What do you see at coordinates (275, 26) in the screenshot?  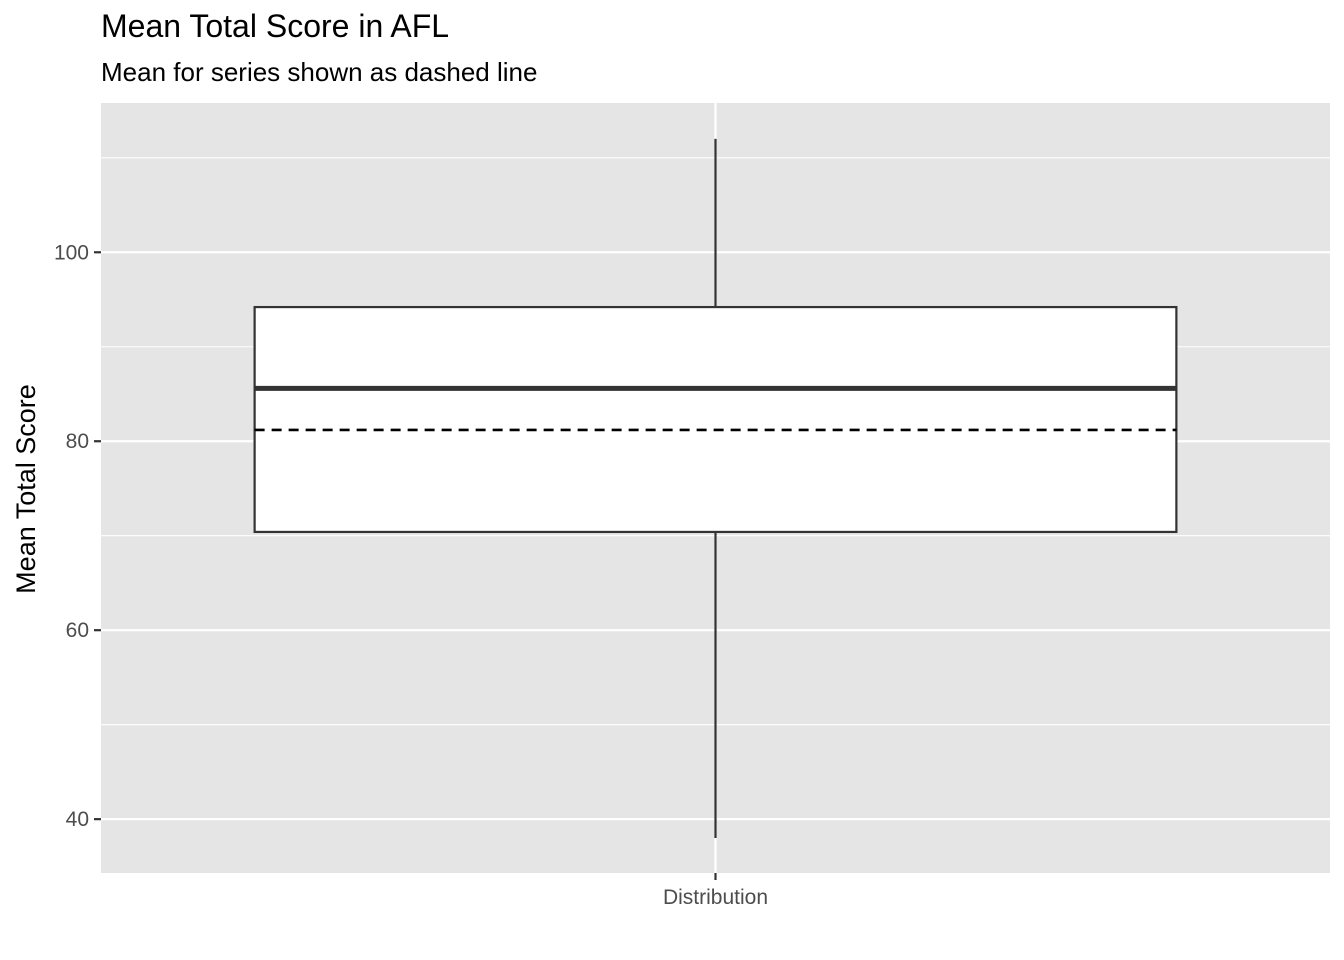 I see `chart-title: Mean Total Score in AFL` at bounding box center [275, 26].